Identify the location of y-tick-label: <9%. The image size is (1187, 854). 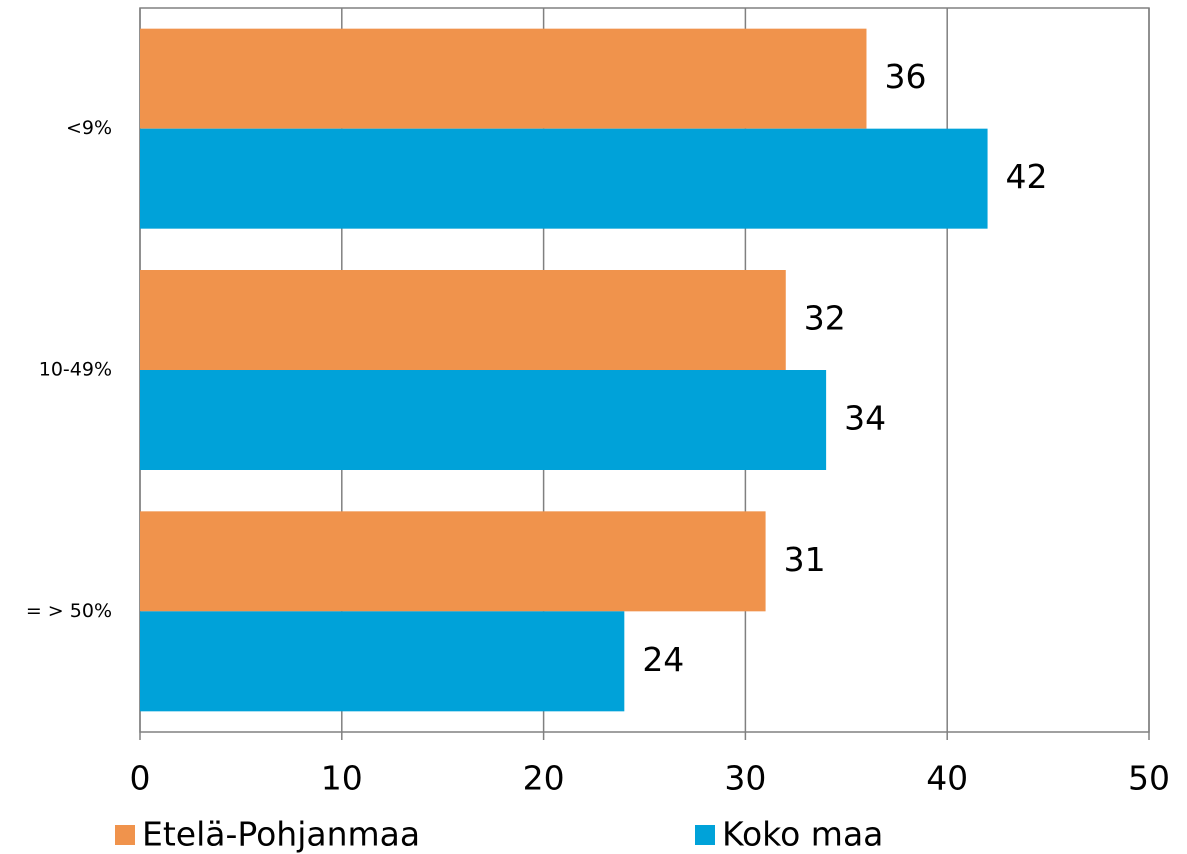
(89, 128).